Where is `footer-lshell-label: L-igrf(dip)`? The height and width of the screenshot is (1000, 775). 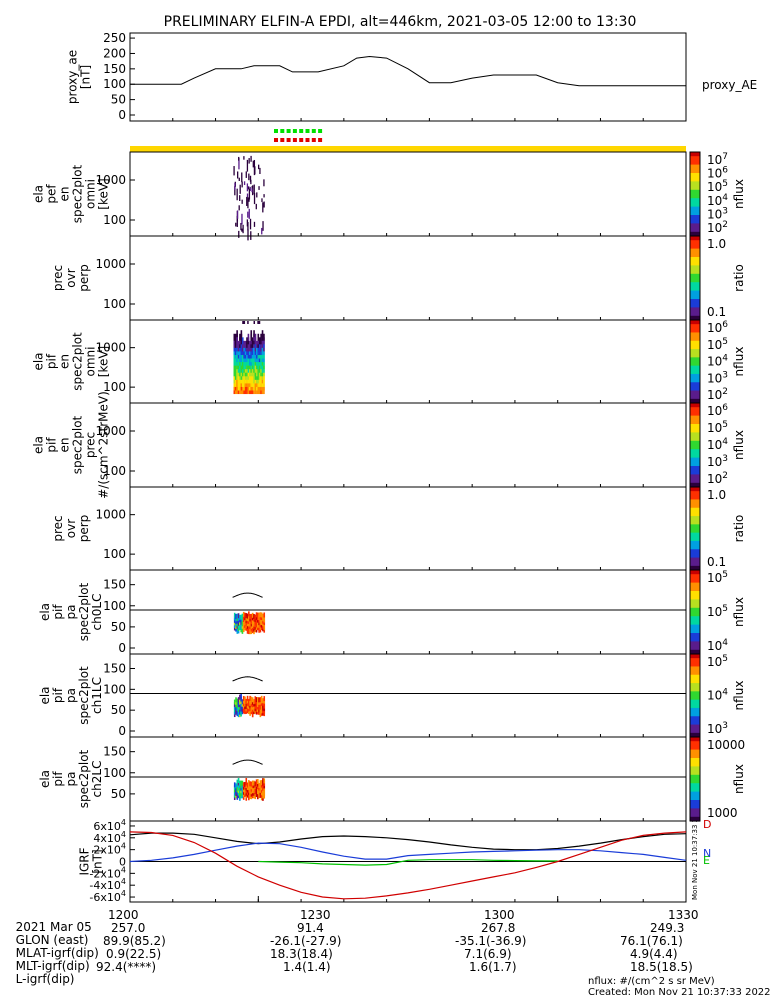
footer-lshell-label: L-igrf(dip) is located at coordinates (45, 979).